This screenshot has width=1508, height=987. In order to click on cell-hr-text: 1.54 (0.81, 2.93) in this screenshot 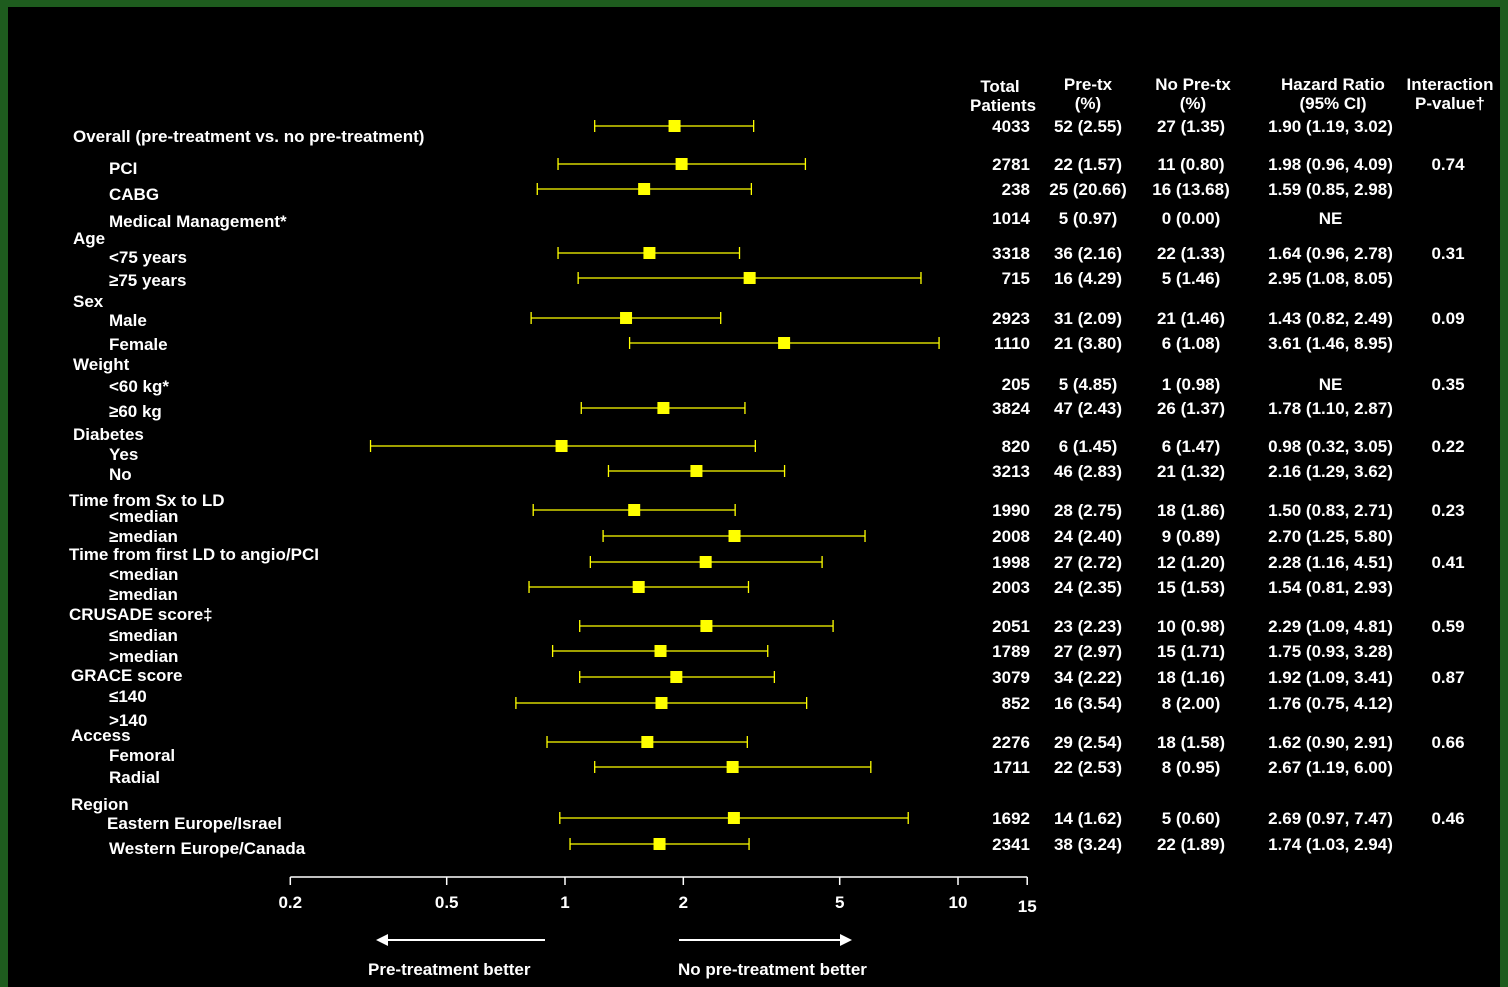, I will do `click(1330, 587)`.